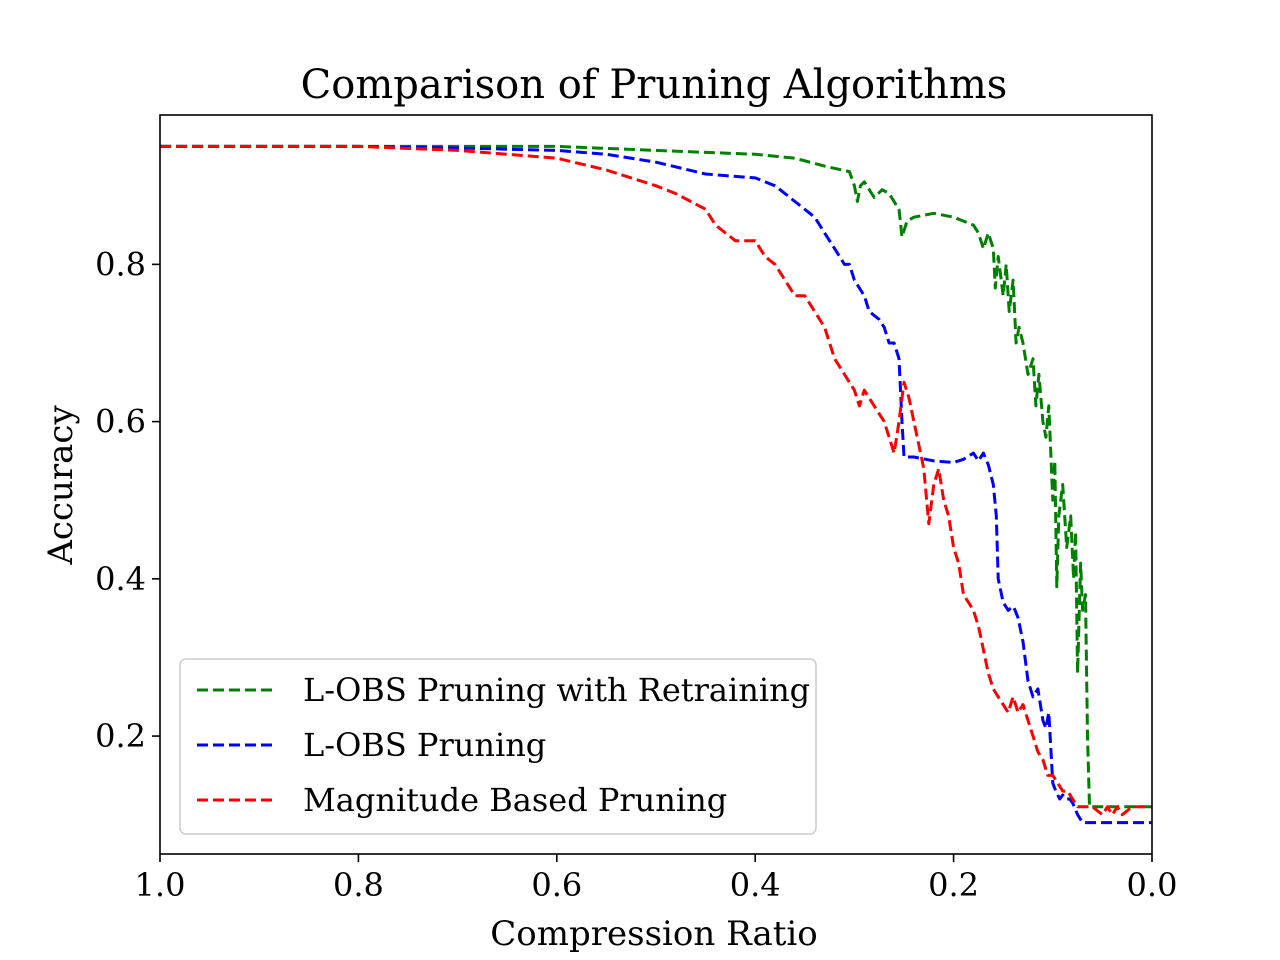  I want to click on x-tick-label: 0.6, so click(556, 885).